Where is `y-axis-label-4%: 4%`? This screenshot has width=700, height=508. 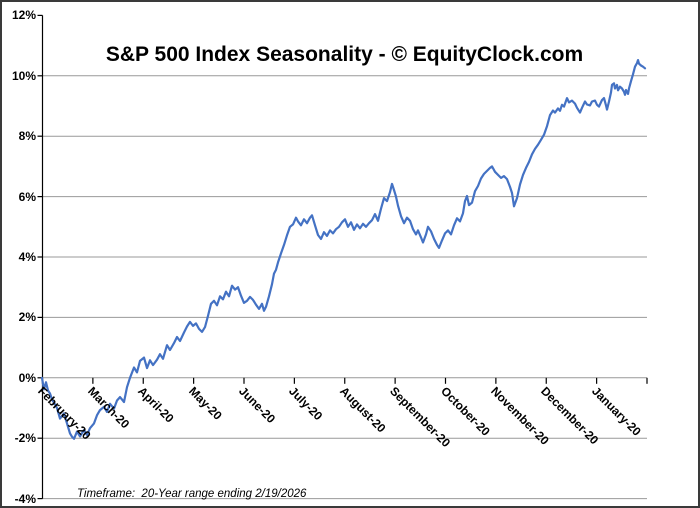 y-axis-label-4%: 4% is located at coordinates (27, 257).